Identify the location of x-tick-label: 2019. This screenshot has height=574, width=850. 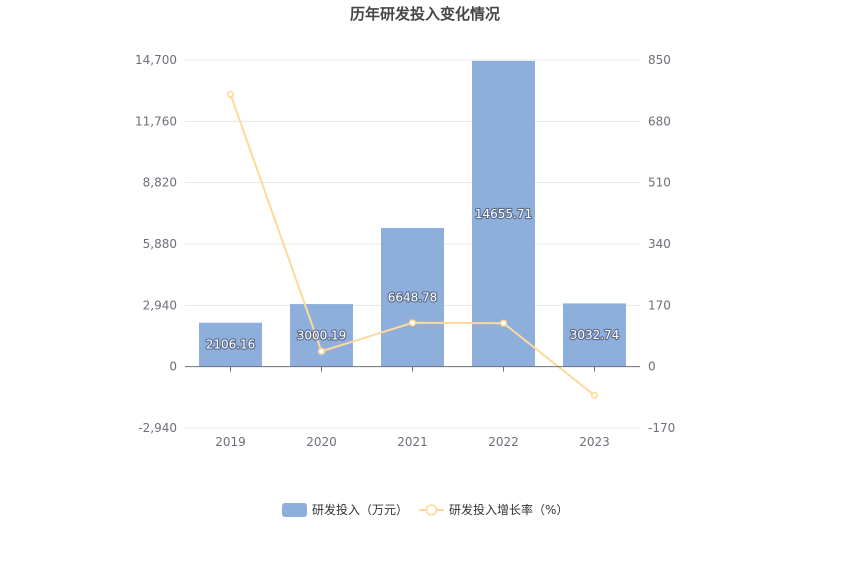
(230, 442).